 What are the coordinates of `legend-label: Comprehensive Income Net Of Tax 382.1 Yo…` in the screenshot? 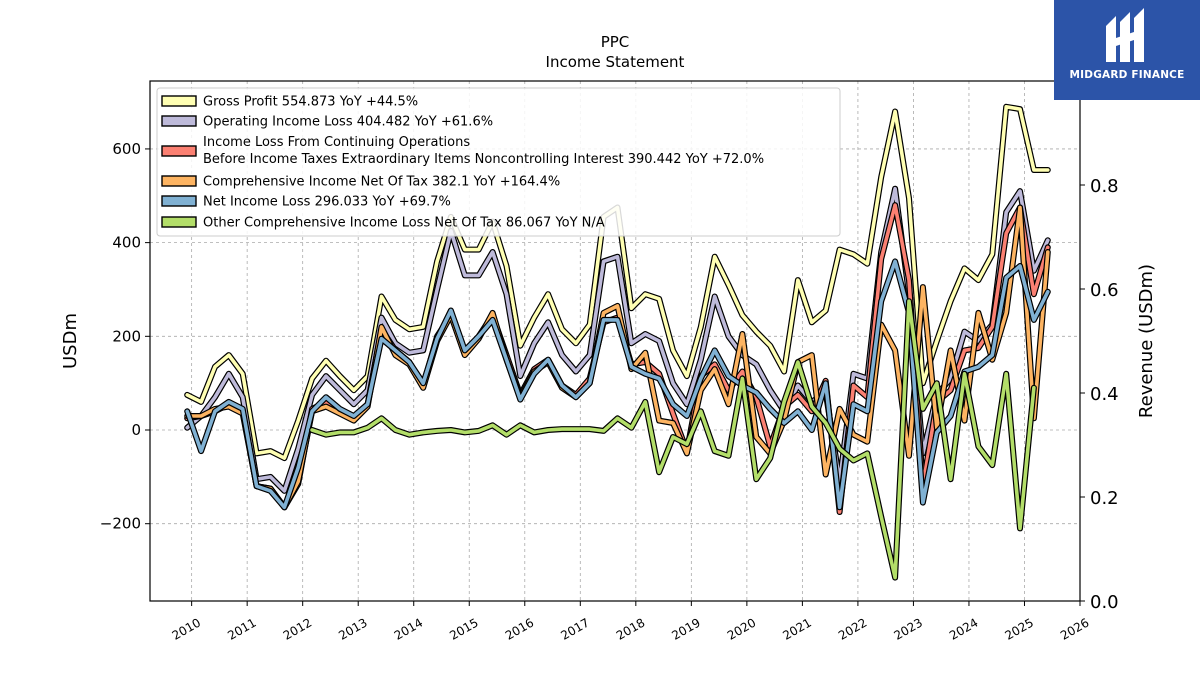 It's located at (381, 182).